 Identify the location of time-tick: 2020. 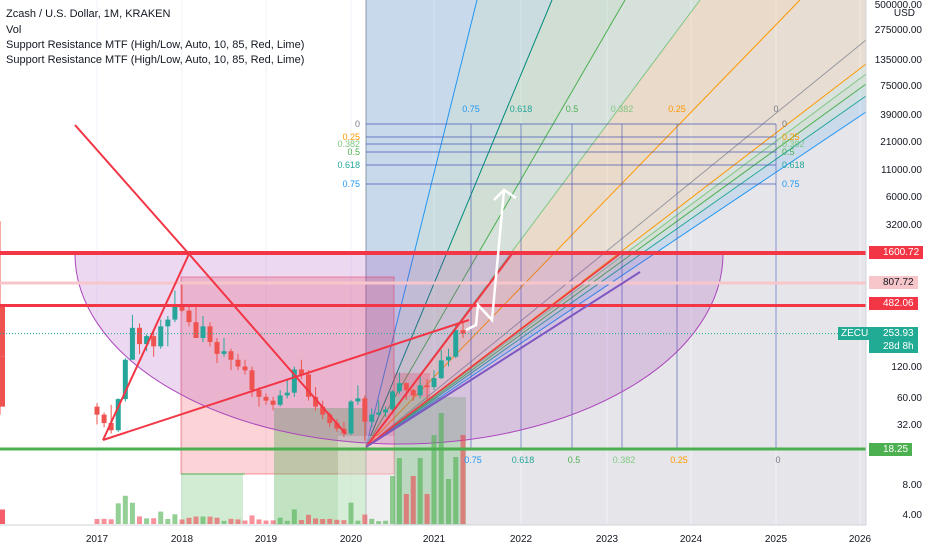
(351, 539).